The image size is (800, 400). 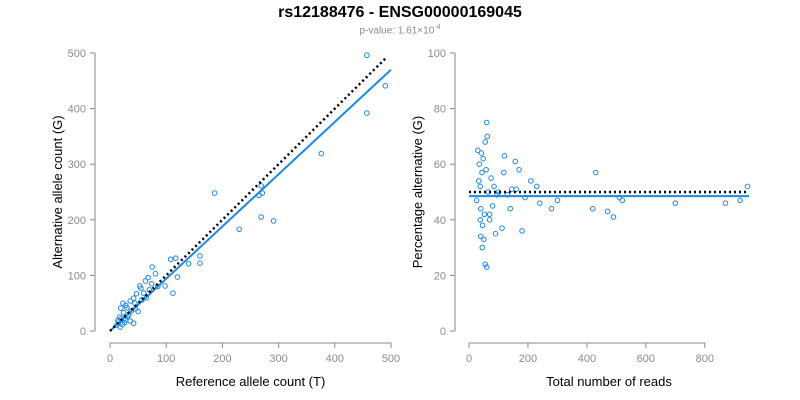 I want to click on p-value-text: p-value: 1.61×10, so click(x=397, y=31).